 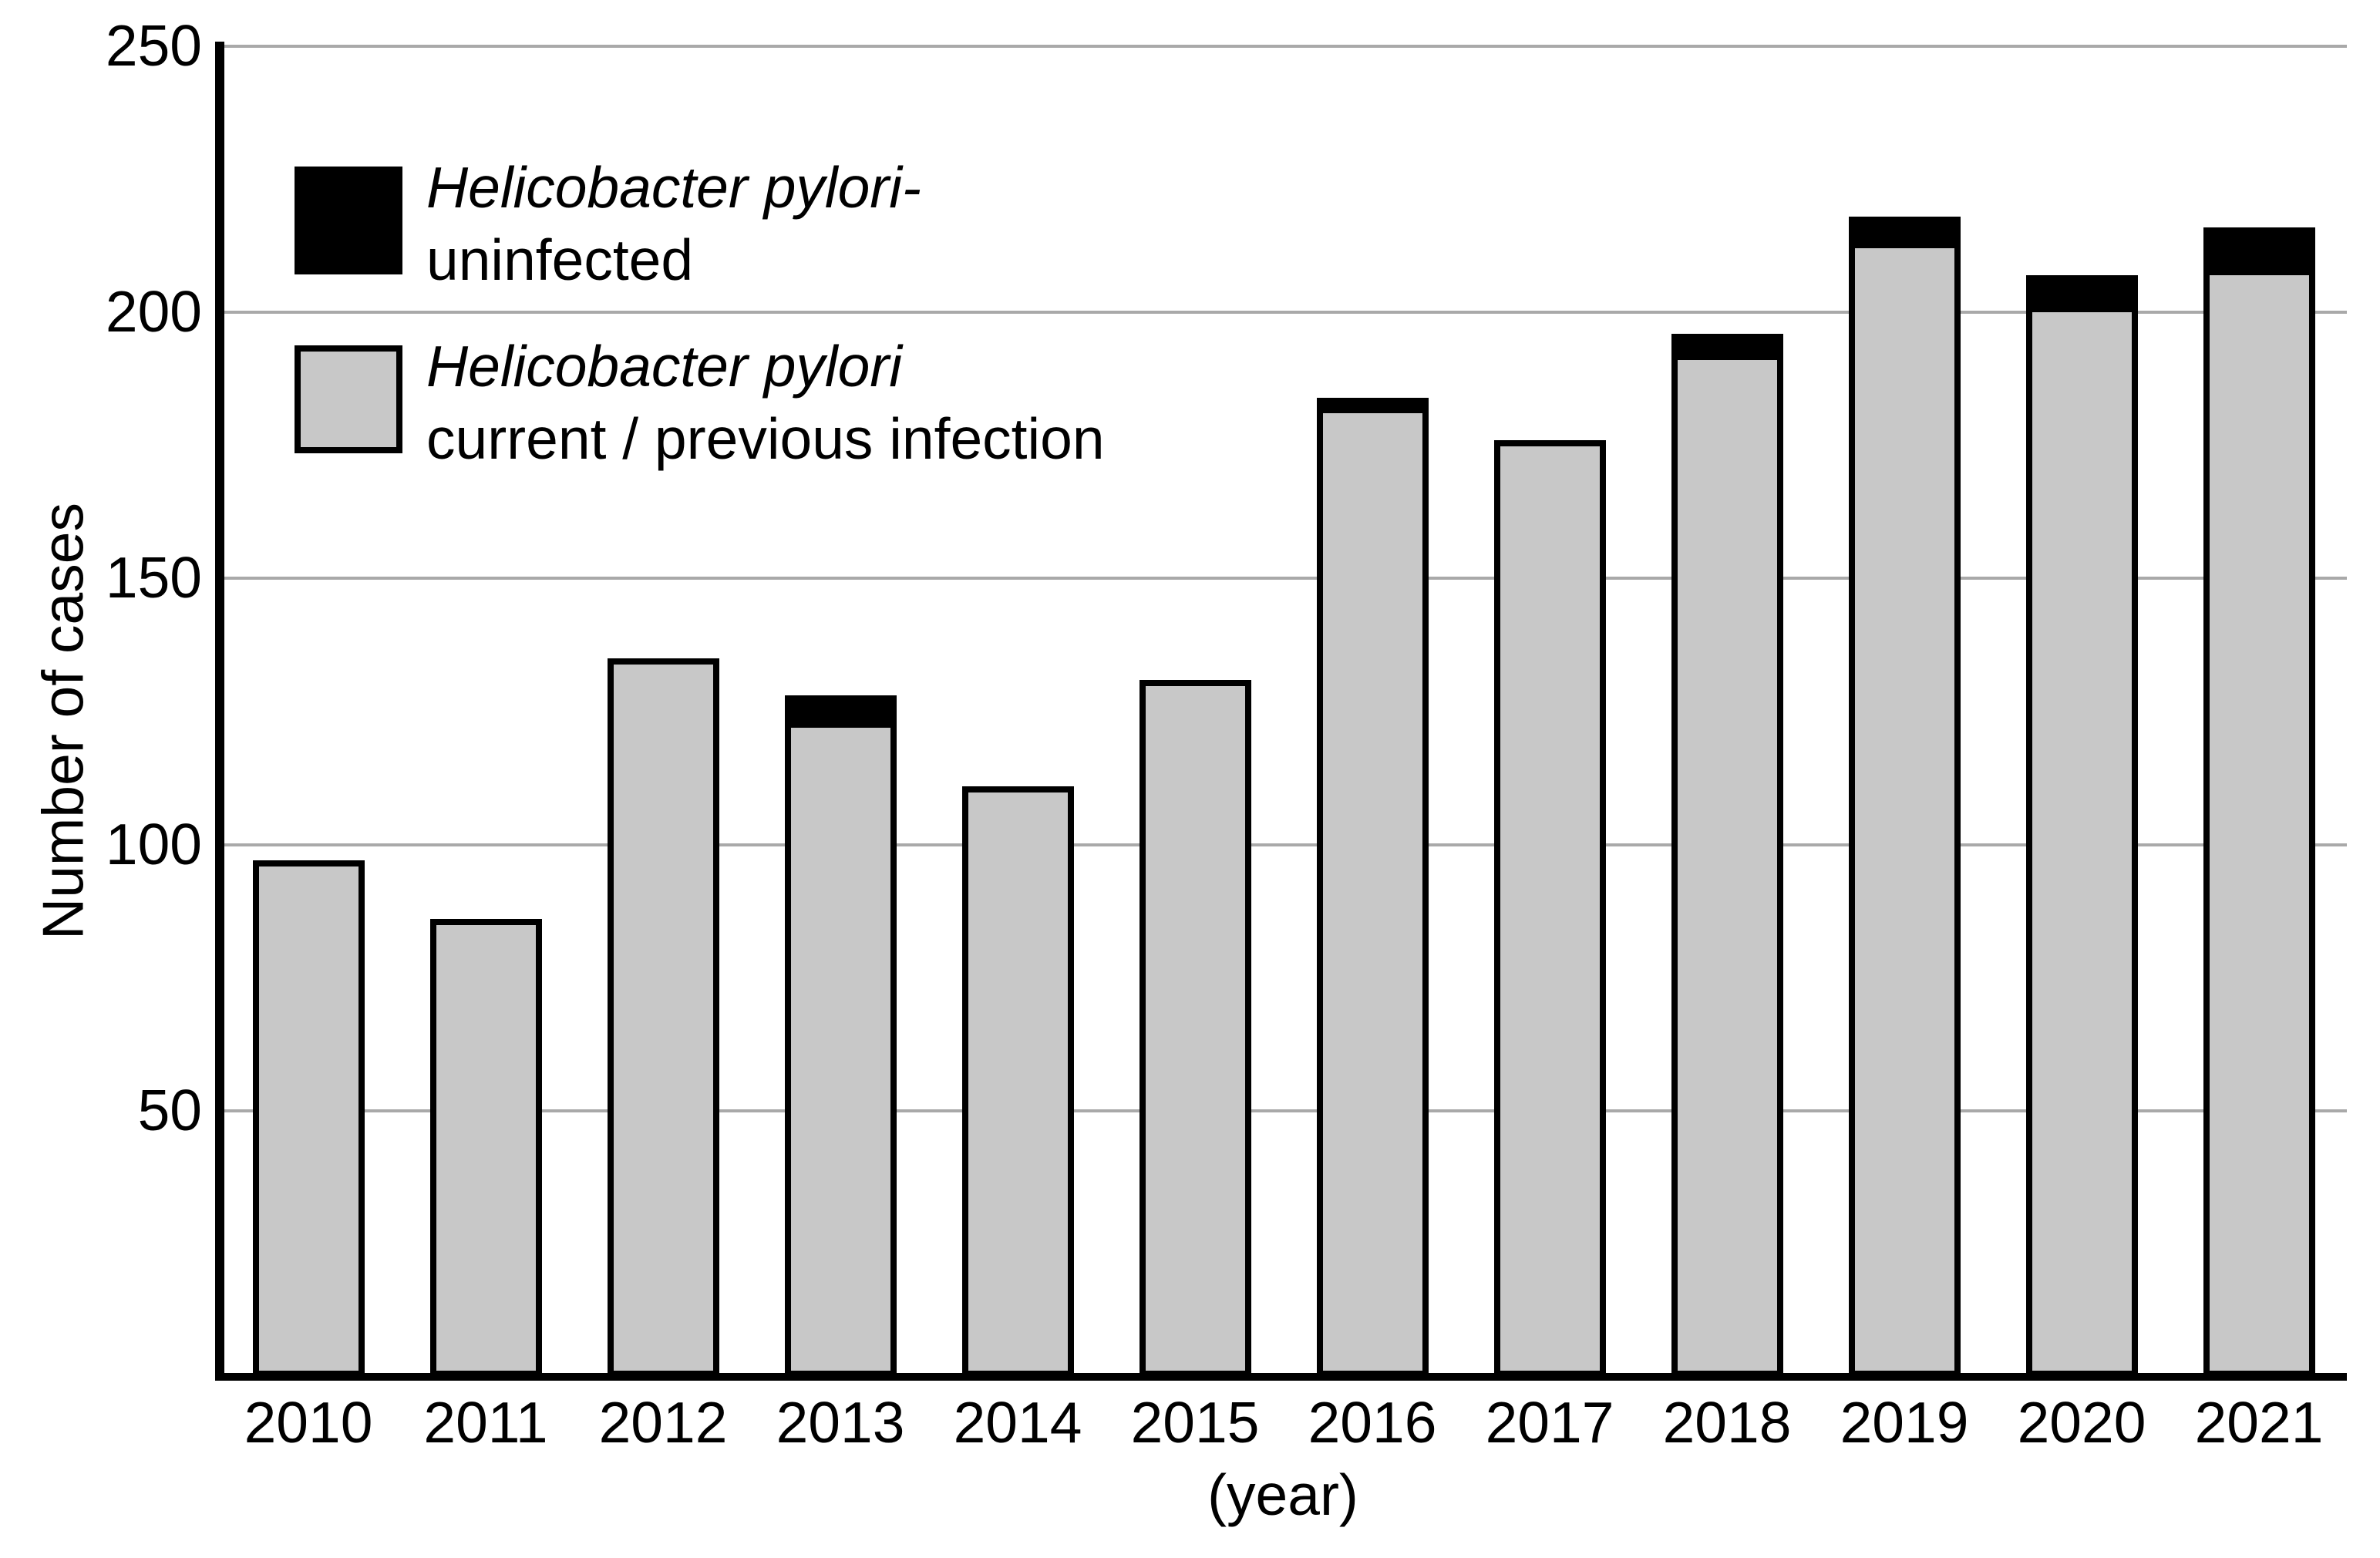 What do you see at coordinates (840, 1422) in the screenshot?
I see `x-tick-label-2013: 2013` at bounding box center [840, 1422].